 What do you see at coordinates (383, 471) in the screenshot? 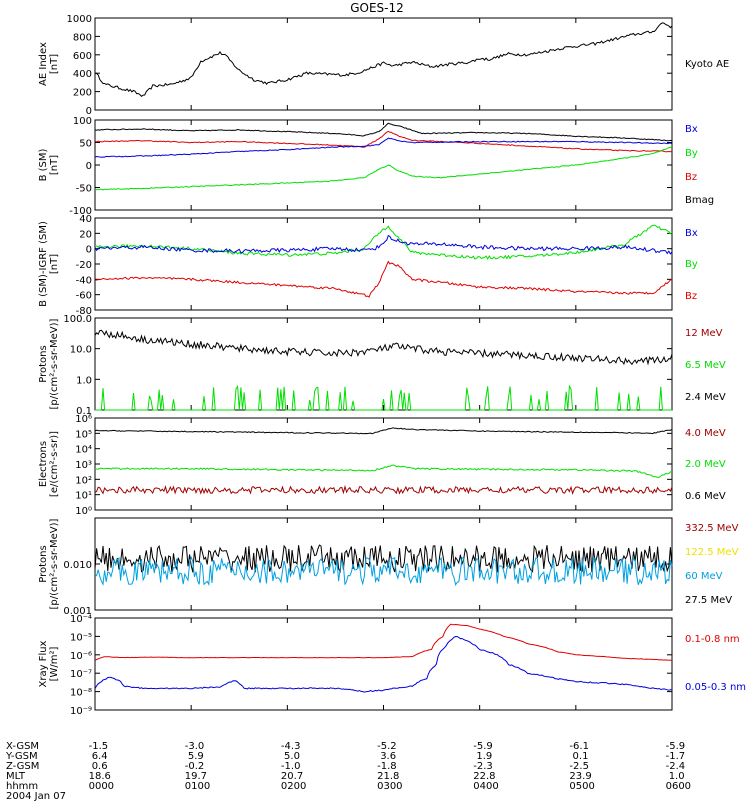
I see `series-line-elec-2-0-MeV` at bounding box center [383, 471].